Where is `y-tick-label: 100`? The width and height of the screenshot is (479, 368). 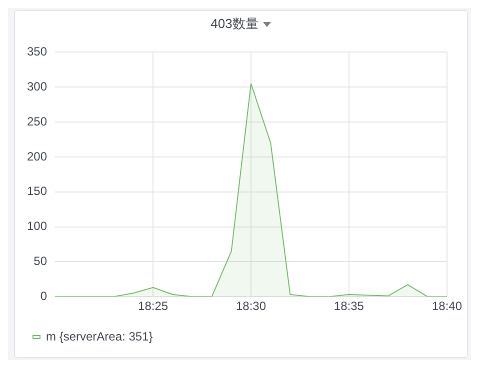 y-tick-label: 100 is located at coordinates (37, 226).